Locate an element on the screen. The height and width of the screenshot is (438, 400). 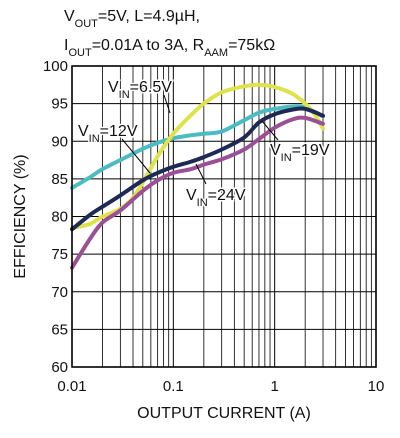
series-annotation-vin6_5-part: IN is located at coordinates (124, 95).